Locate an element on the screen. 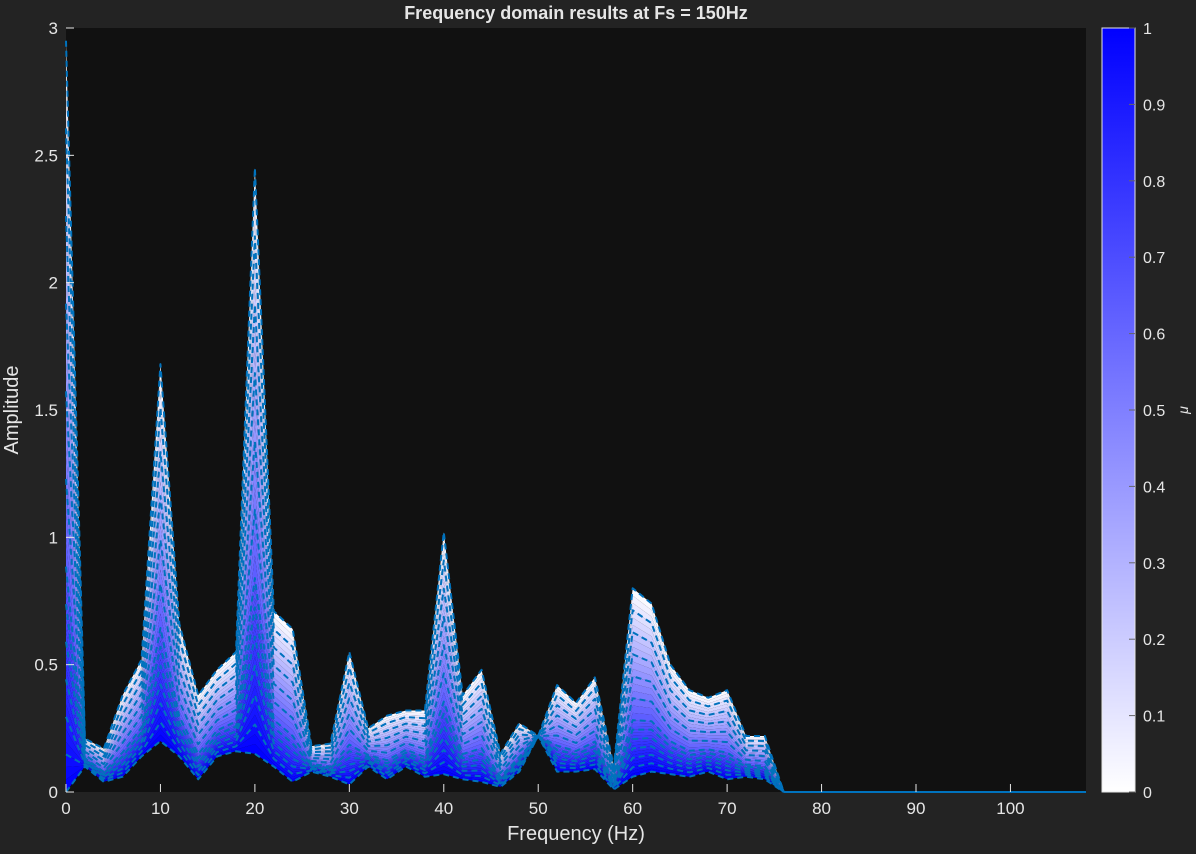 This screenshot has width=1196, height=854. y-tick-label: 0.5 is located at coordinates (46, 665).